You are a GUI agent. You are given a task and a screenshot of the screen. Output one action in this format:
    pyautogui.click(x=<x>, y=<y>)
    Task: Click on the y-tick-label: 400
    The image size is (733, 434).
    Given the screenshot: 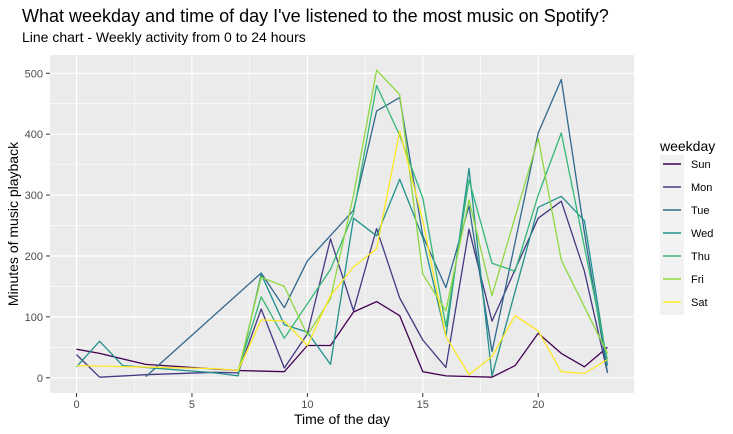 What is the action you would take?
    pyautogui.click(x=34, y=135)
    